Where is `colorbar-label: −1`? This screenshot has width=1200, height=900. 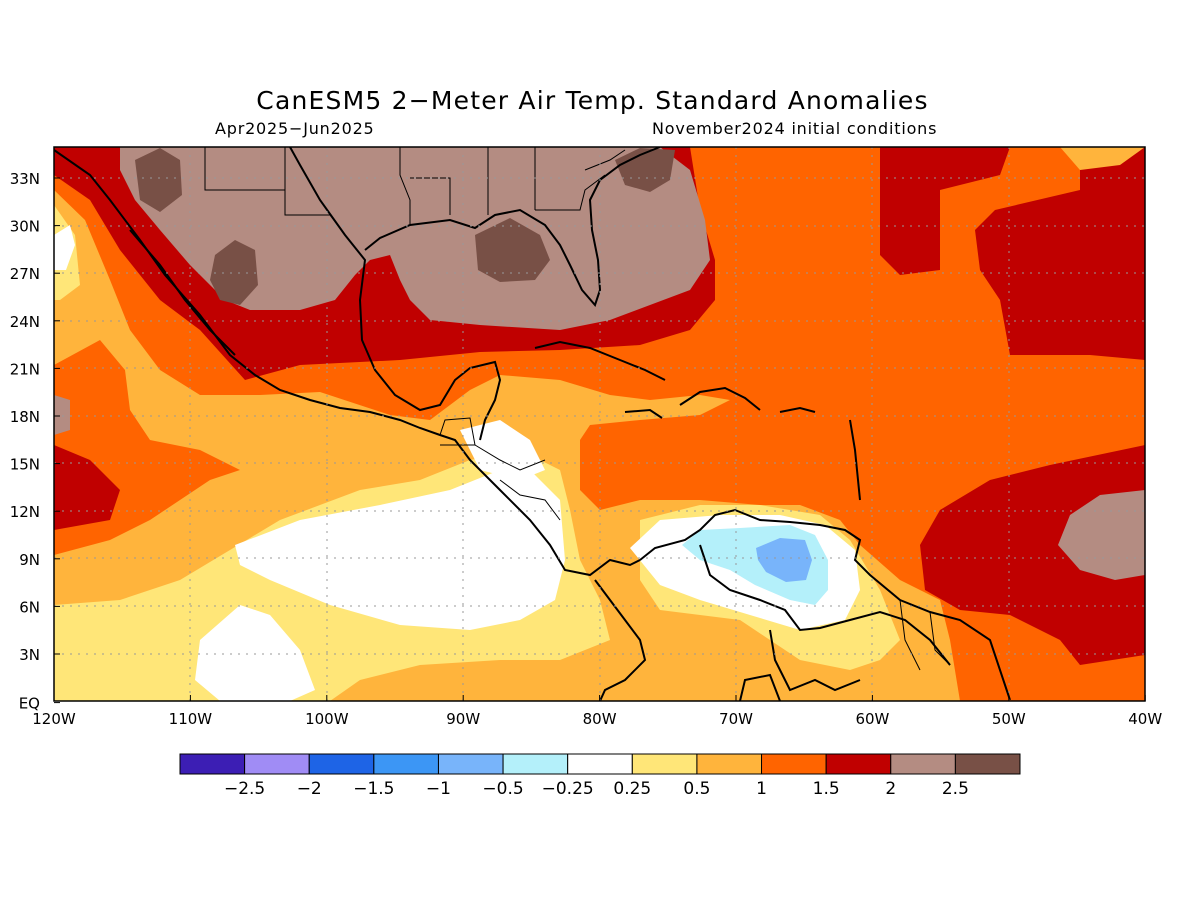
colorbar-label: −1 is located at coordinates (438, 789).